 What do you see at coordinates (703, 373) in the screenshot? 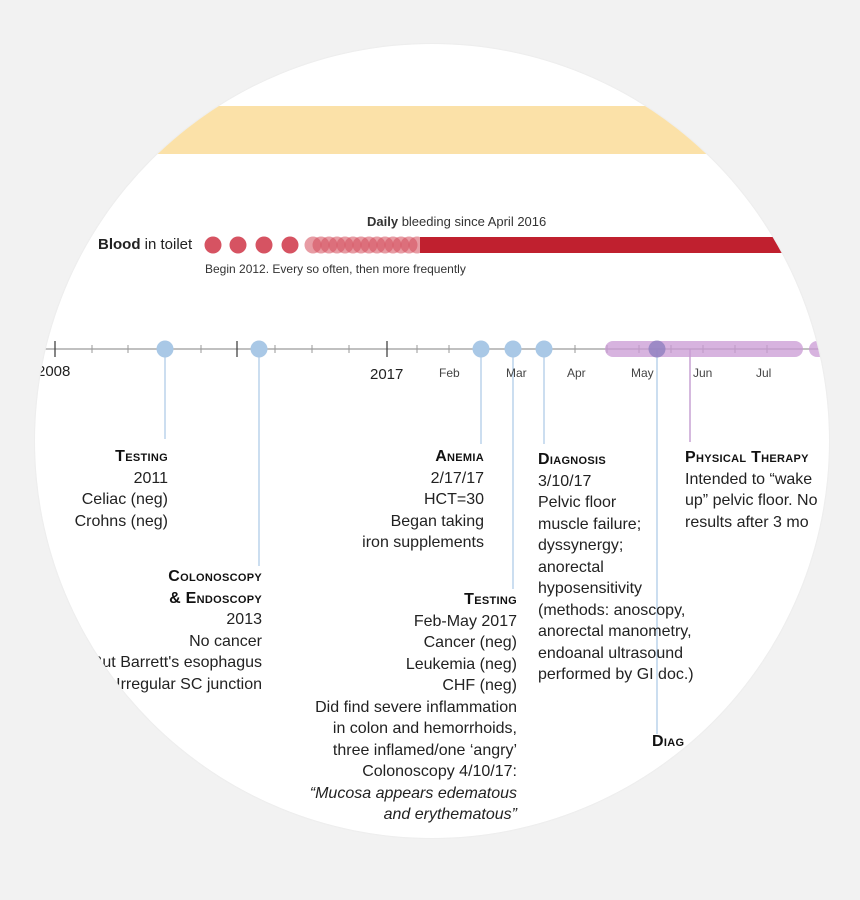
I see `axis-month-jun: Jun` at bounding box center [703, 373].